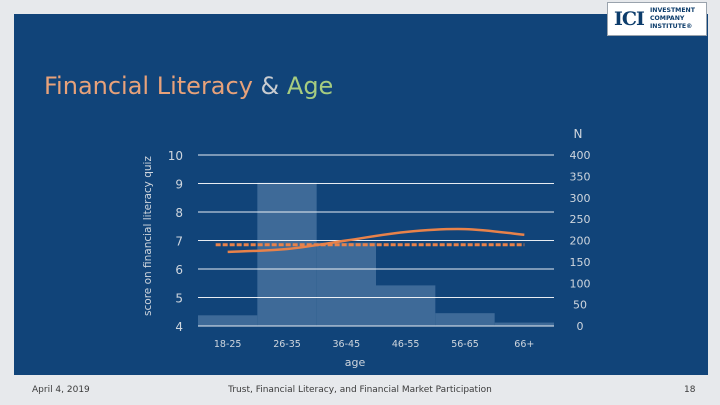 The height and width of the screenshot is (405, 720). Describe the element at coordinates (580, 198) in the screenshot. I see `y2-tick-label: 300` at that location.